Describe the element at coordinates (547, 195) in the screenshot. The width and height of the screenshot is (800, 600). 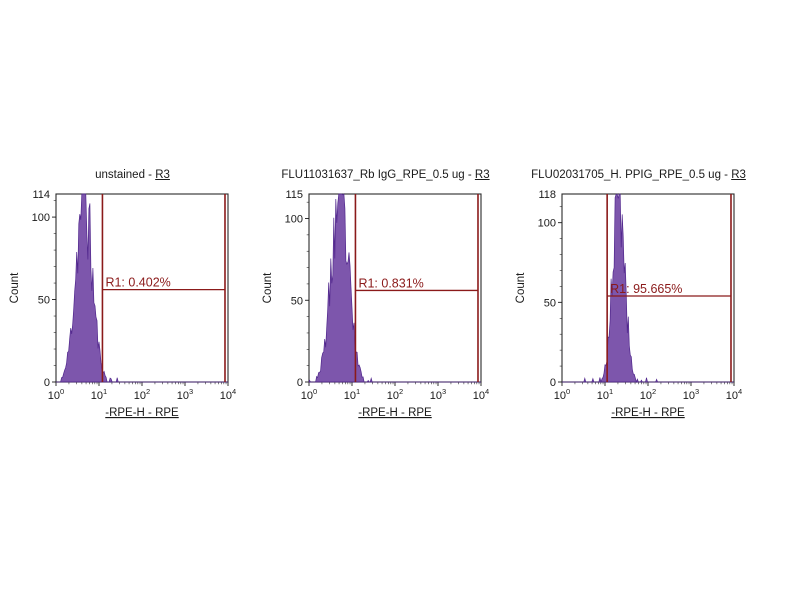
I see `y-max-label: 118` at that location.